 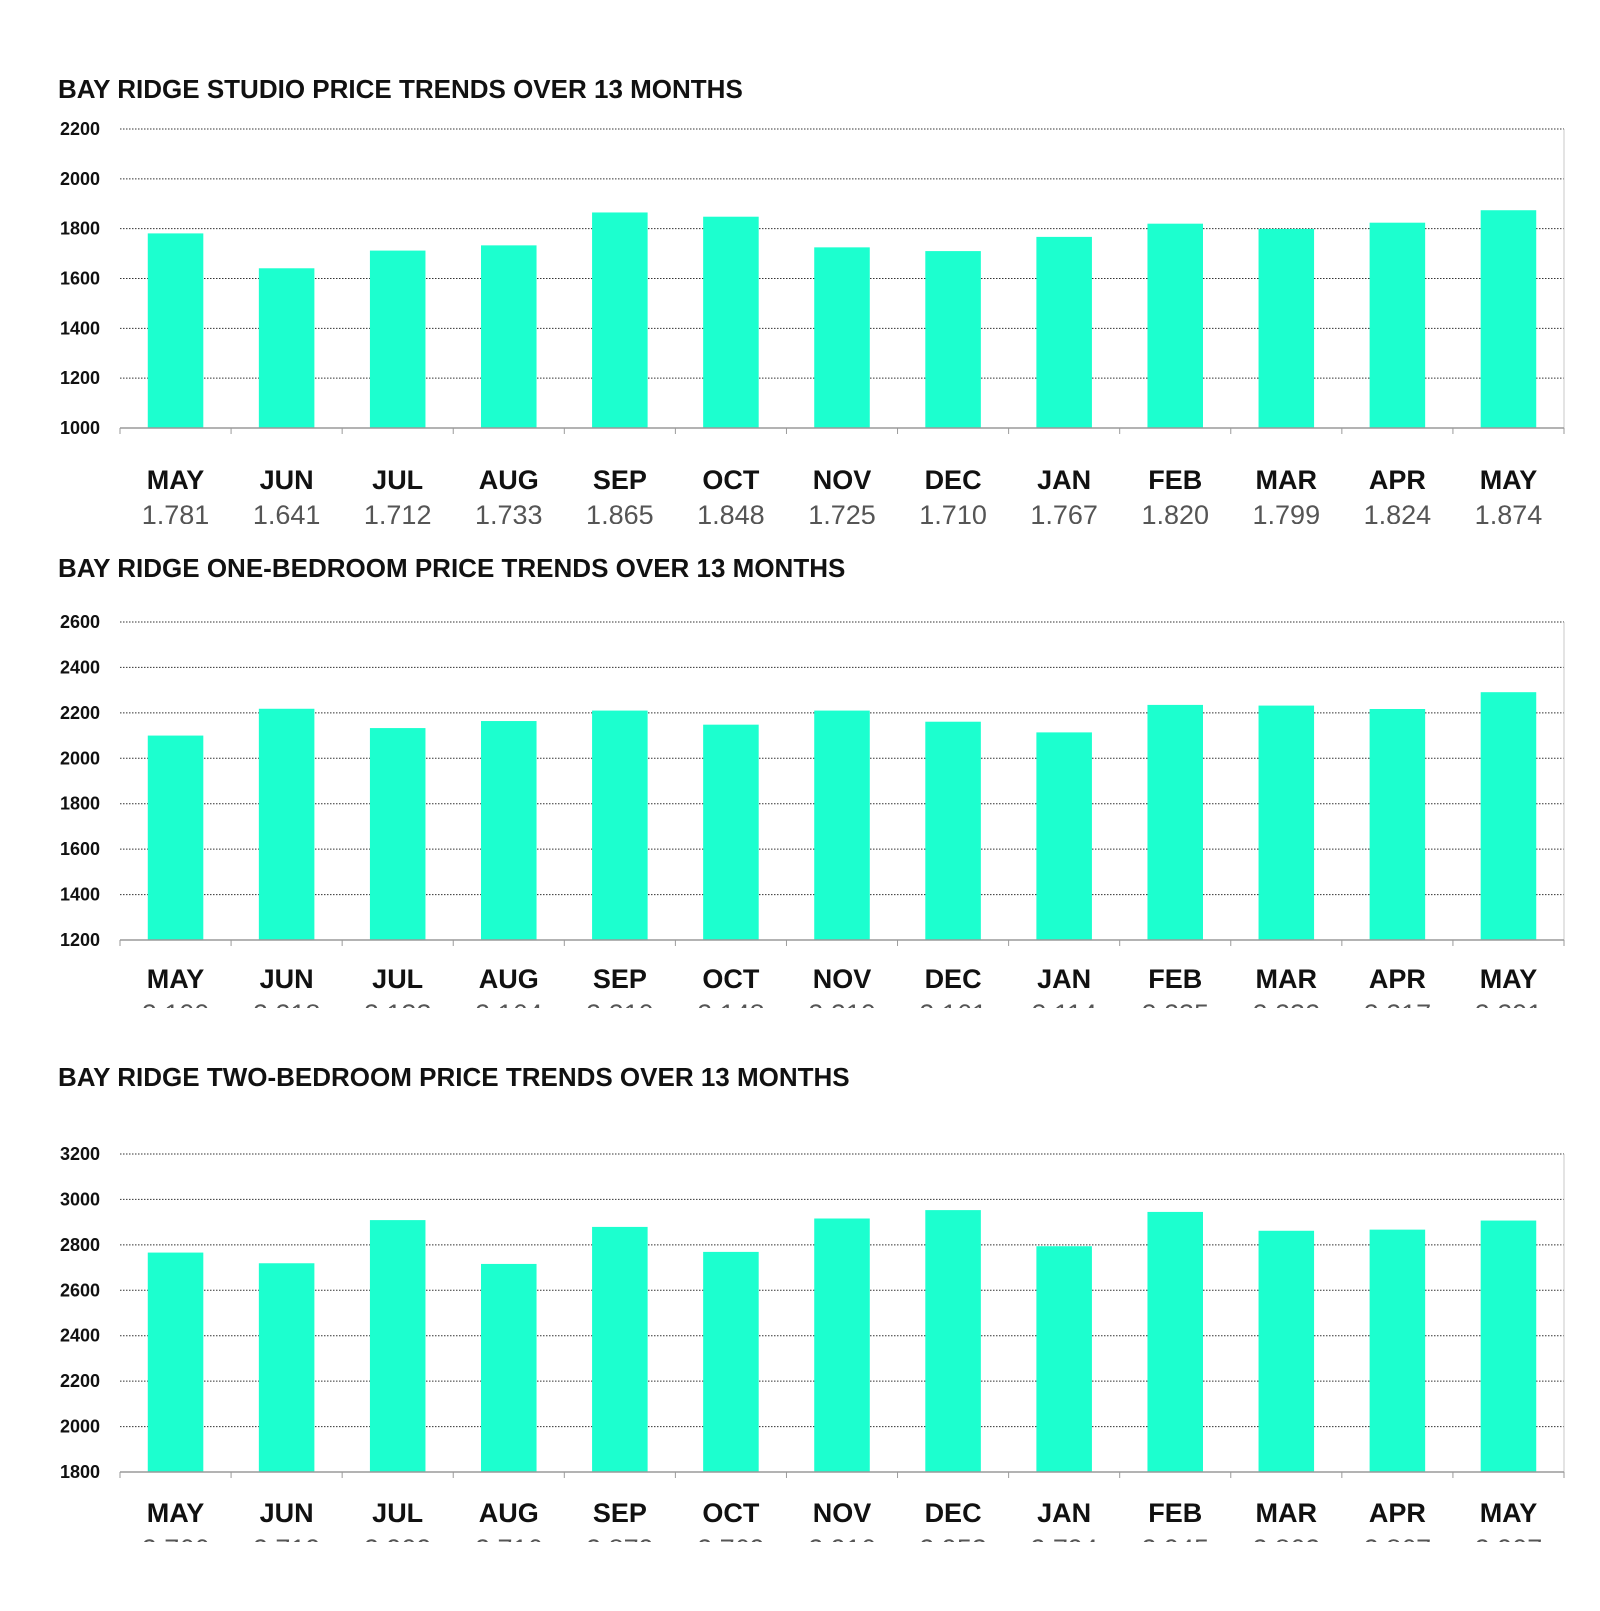 What do you see at coordinates (80, 940) in the screenshot?
I see `y-tick-label: 1200` at bounding box center [80, 940].